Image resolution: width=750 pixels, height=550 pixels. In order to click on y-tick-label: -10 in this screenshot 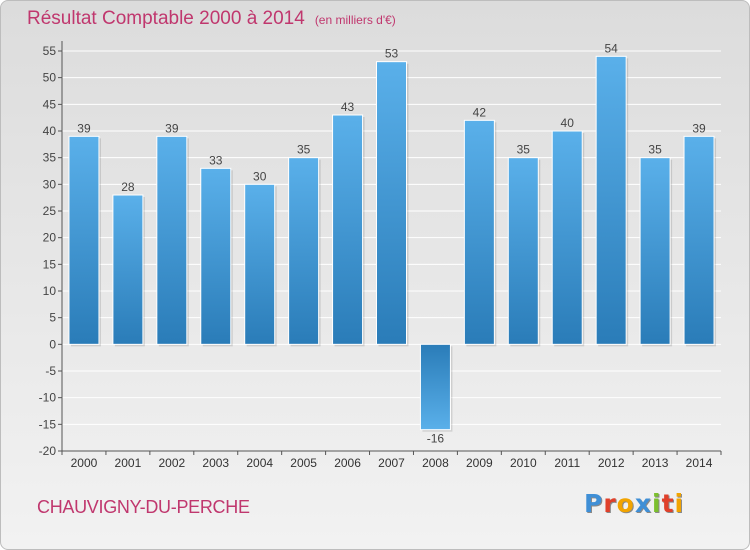, I will do `click(48, 398)`.